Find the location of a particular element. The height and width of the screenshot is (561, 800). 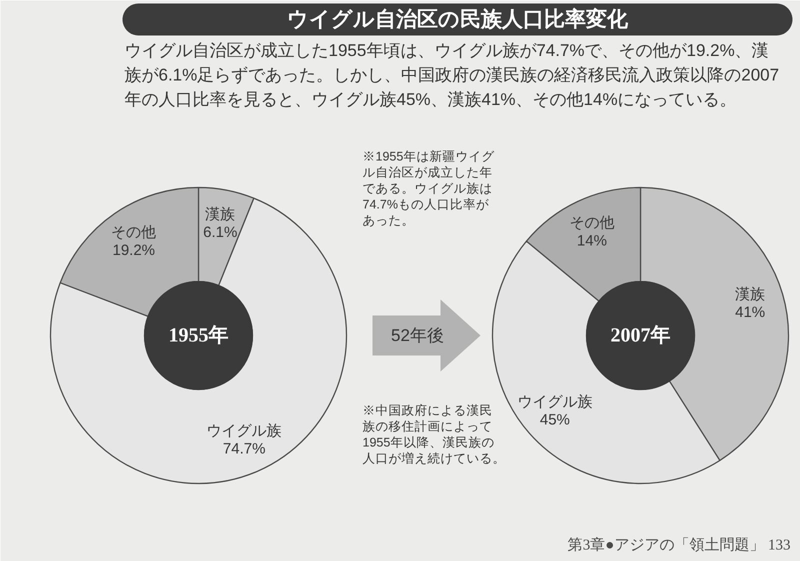

text: 1955年 is located at coordinates (198, 335).